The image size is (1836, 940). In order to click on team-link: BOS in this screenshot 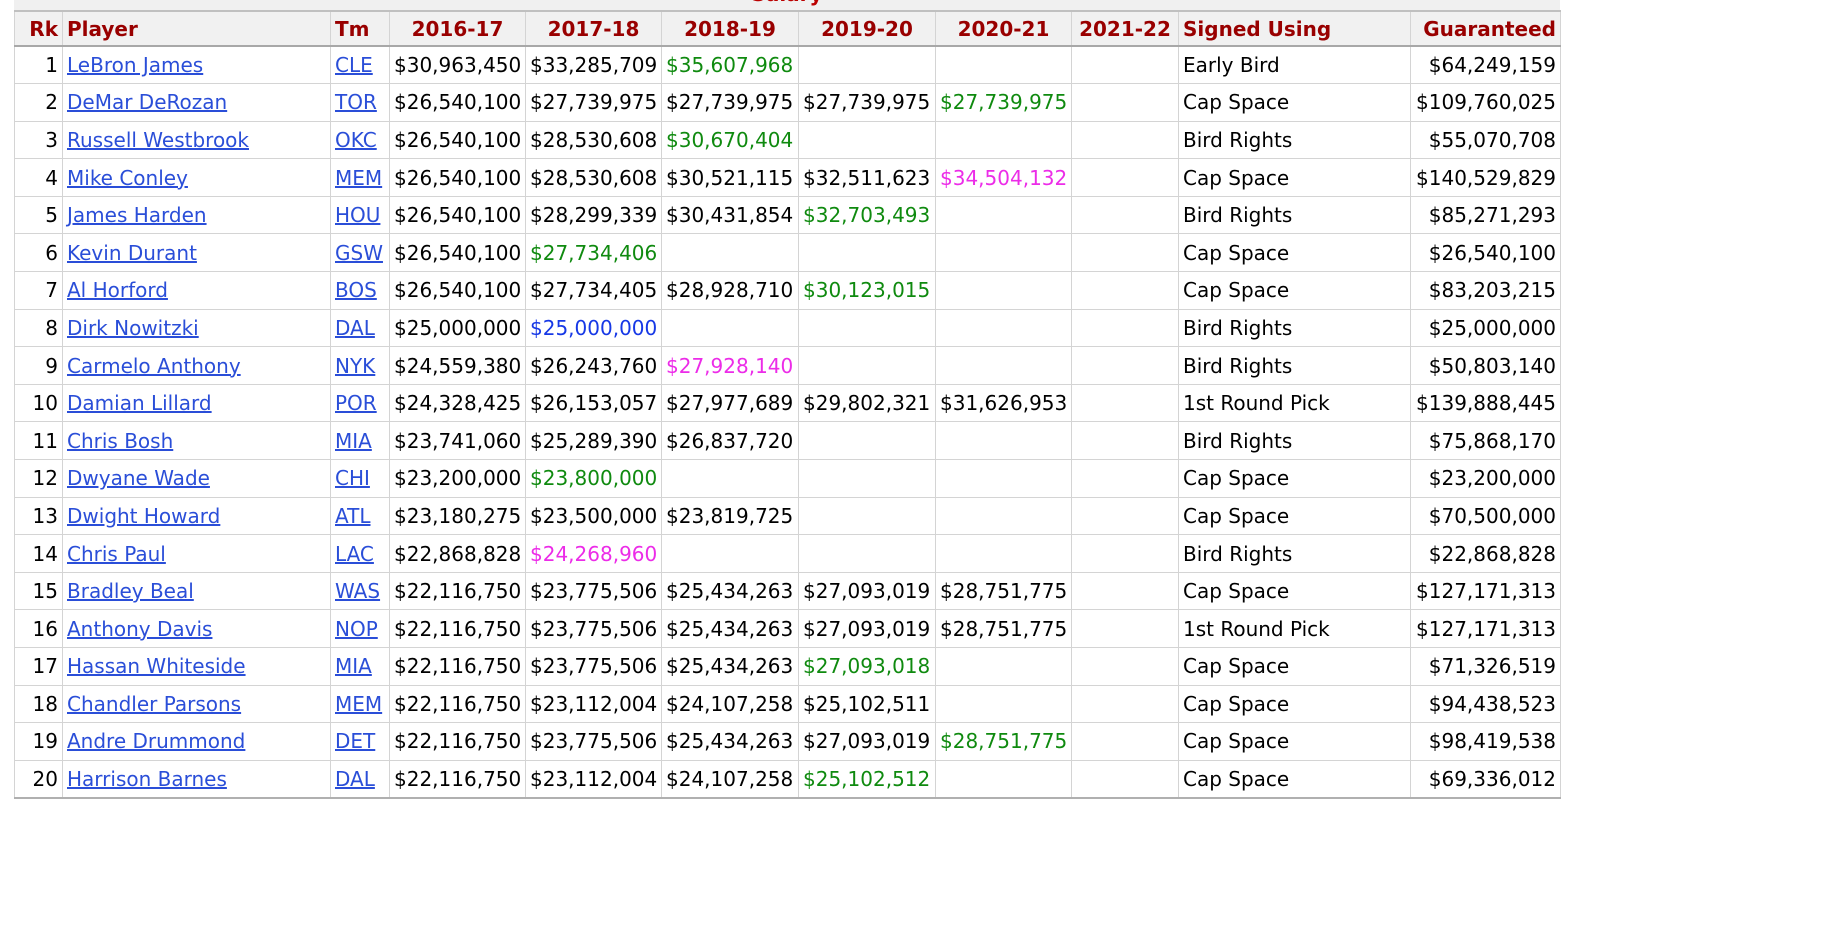, I will do `click(356, 290)`.